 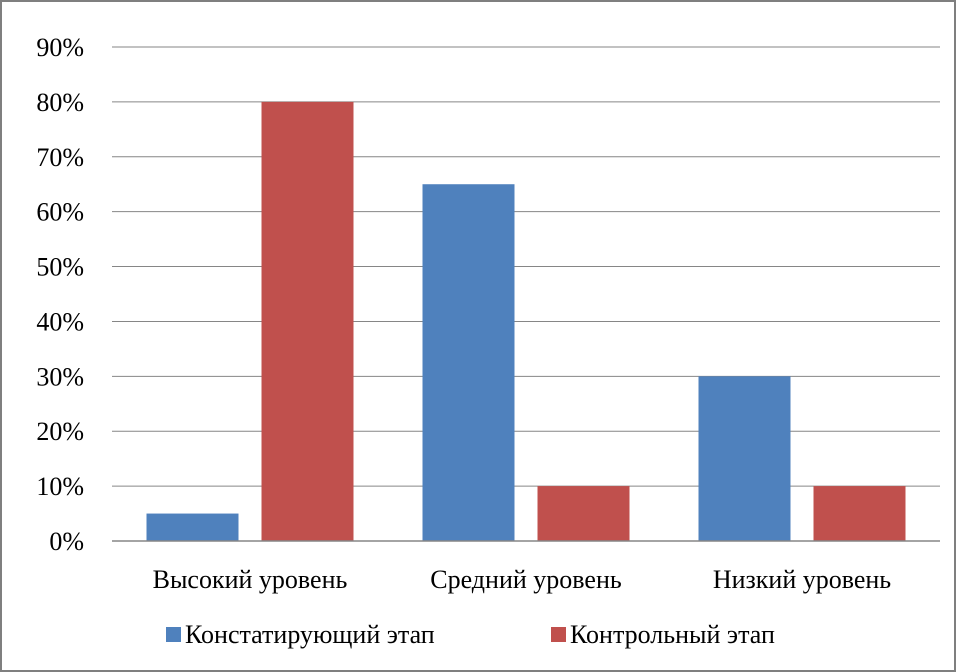 What do you see at coordinates (60, 47) in the screenshot?
I see `y-tick-label: 90%` at bounding box center [60, 47].